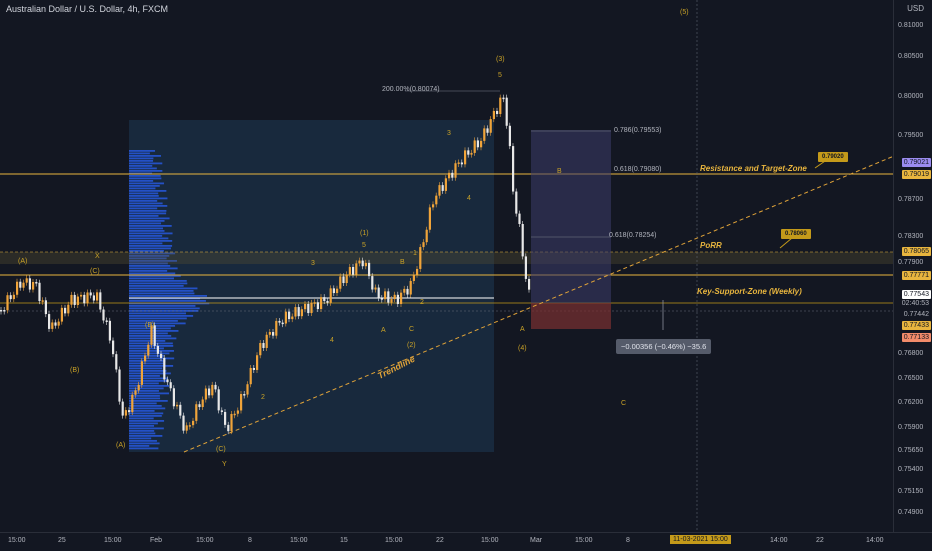  I want to click on wave-label: (A), so click(121, 445).